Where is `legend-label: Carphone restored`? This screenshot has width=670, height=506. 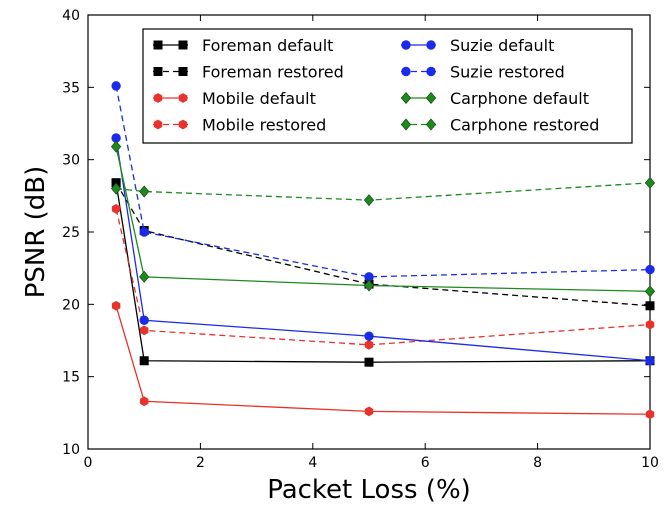
legend-label: Carphone restored is located at coordinates (524, 125).